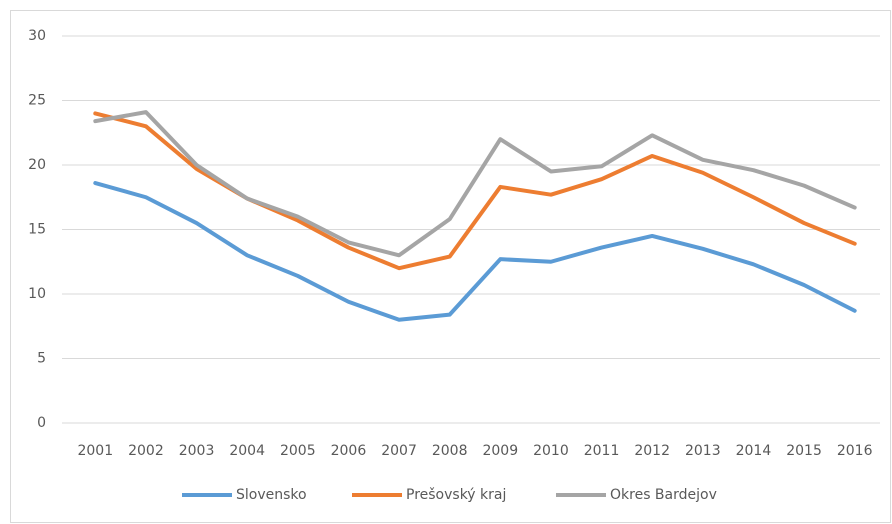  I want to click on y-tick-label: 0, so click(41, 423).